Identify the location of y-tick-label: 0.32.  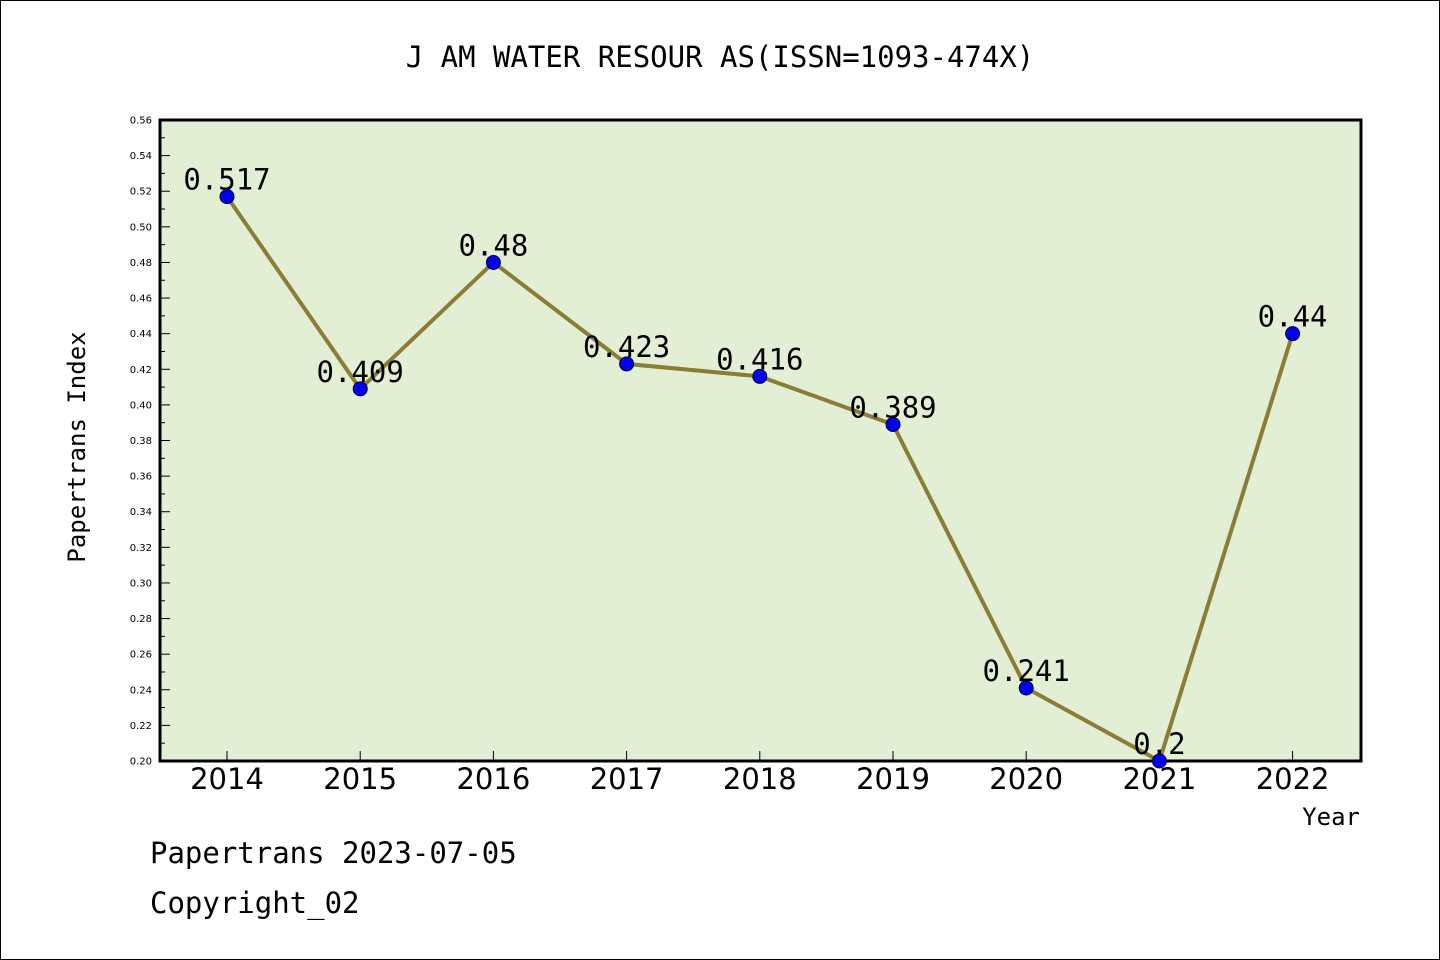
(141, 548).